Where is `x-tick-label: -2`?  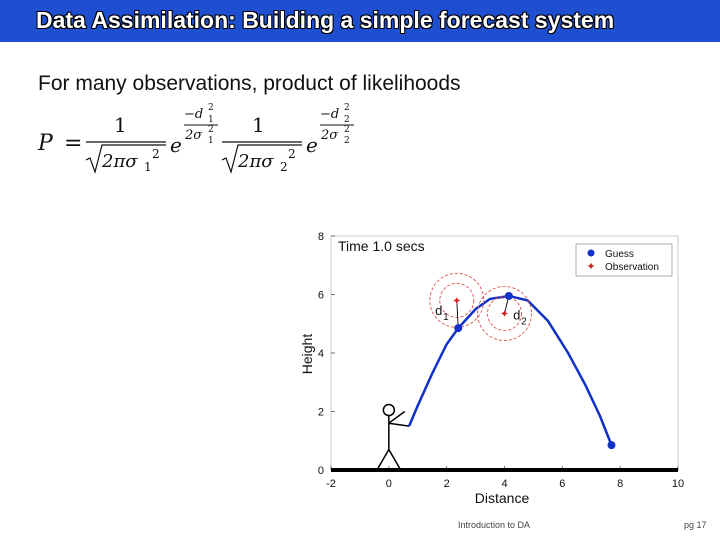
x-tick-label: -2 is located at coordinates (331, 484).